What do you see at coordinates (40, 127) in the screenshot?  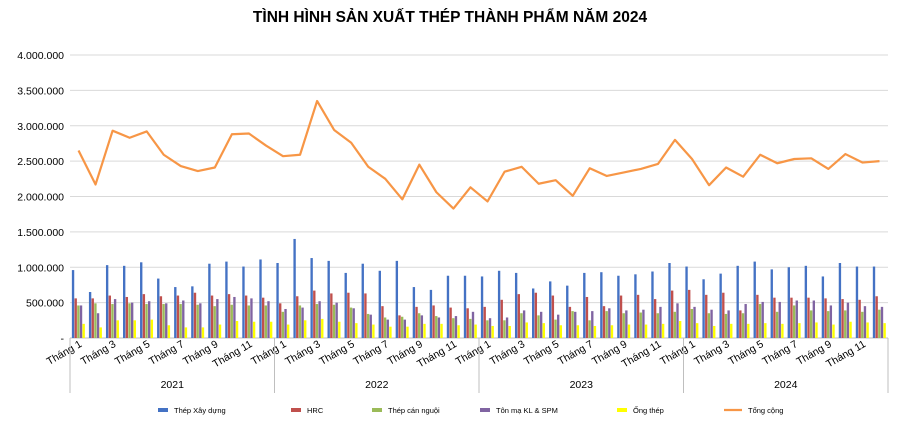 I see `y-tick-label: 3.000.000` at bounding box center [40, 127].